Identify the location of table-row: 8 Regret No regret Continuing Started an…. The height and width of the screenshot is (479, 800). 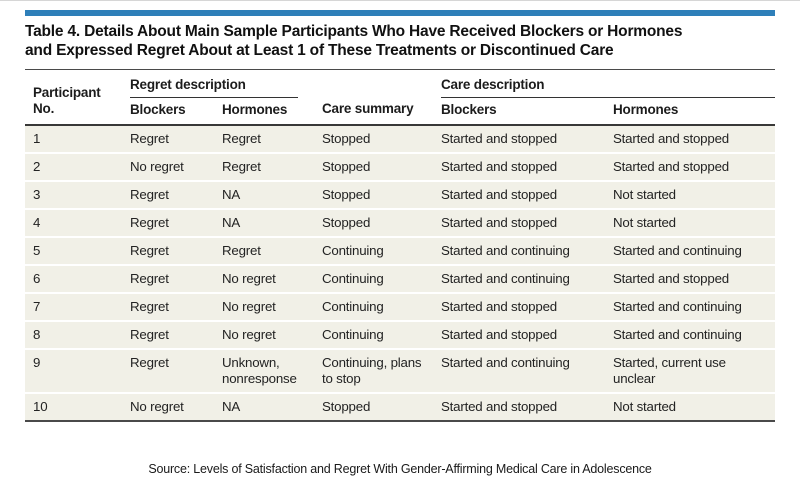
(400, 335).